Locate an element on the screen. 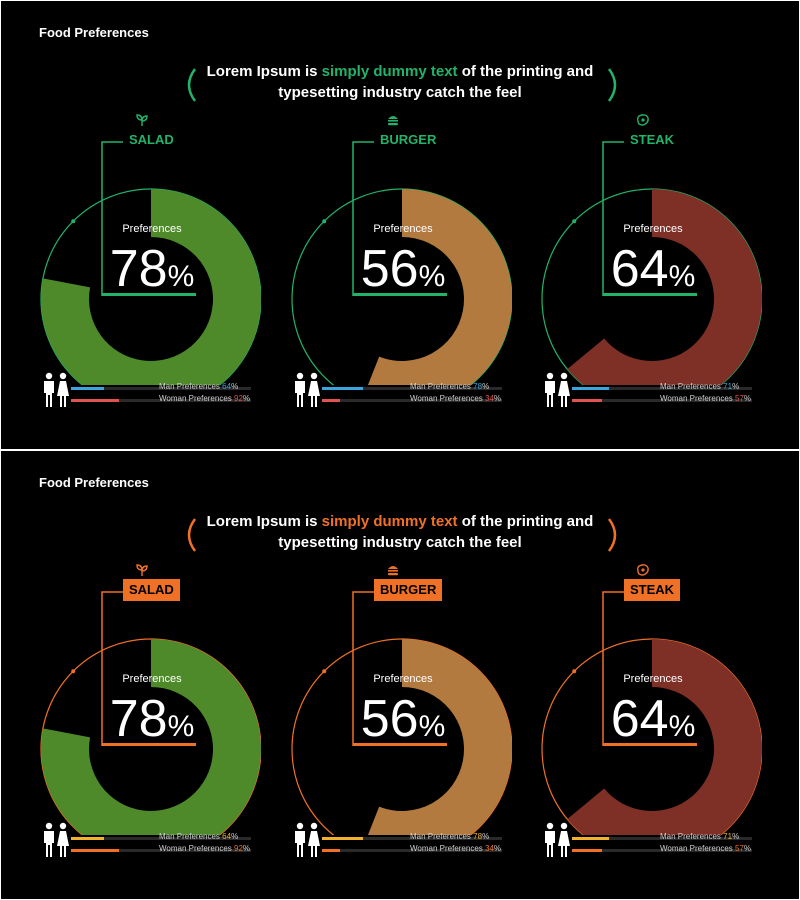  woman-preference-fill is located at coordinates (95, 850).